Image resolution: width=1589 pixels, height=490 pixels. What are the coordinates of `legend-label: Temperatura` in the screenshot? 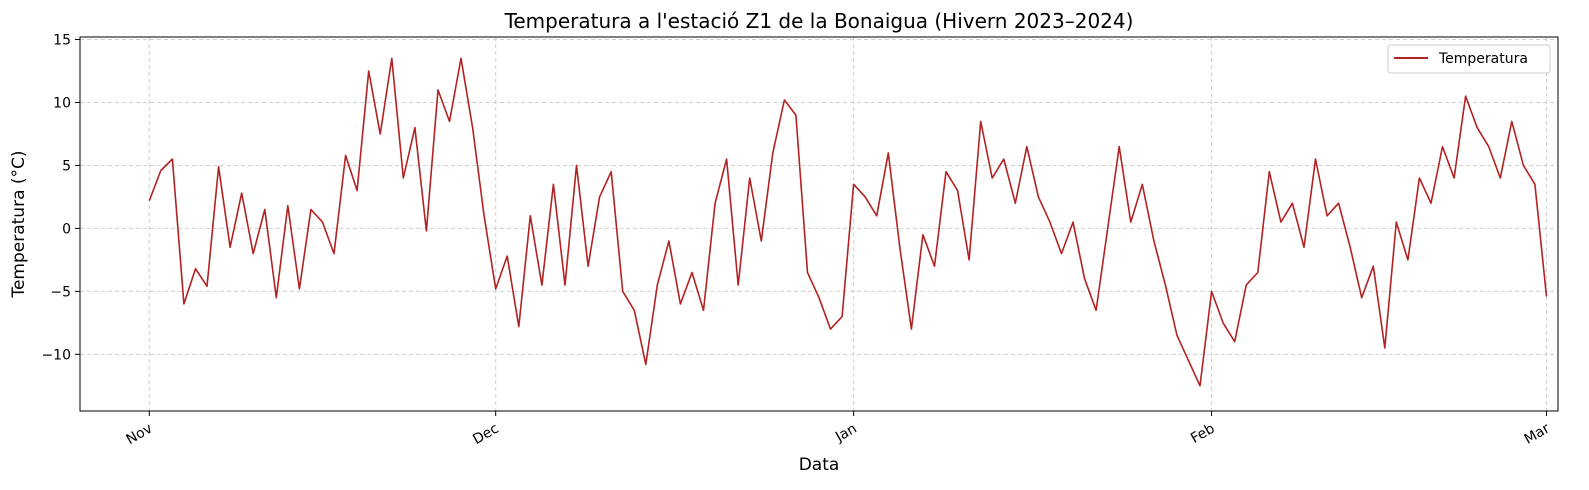 It's located at (1483, 59).